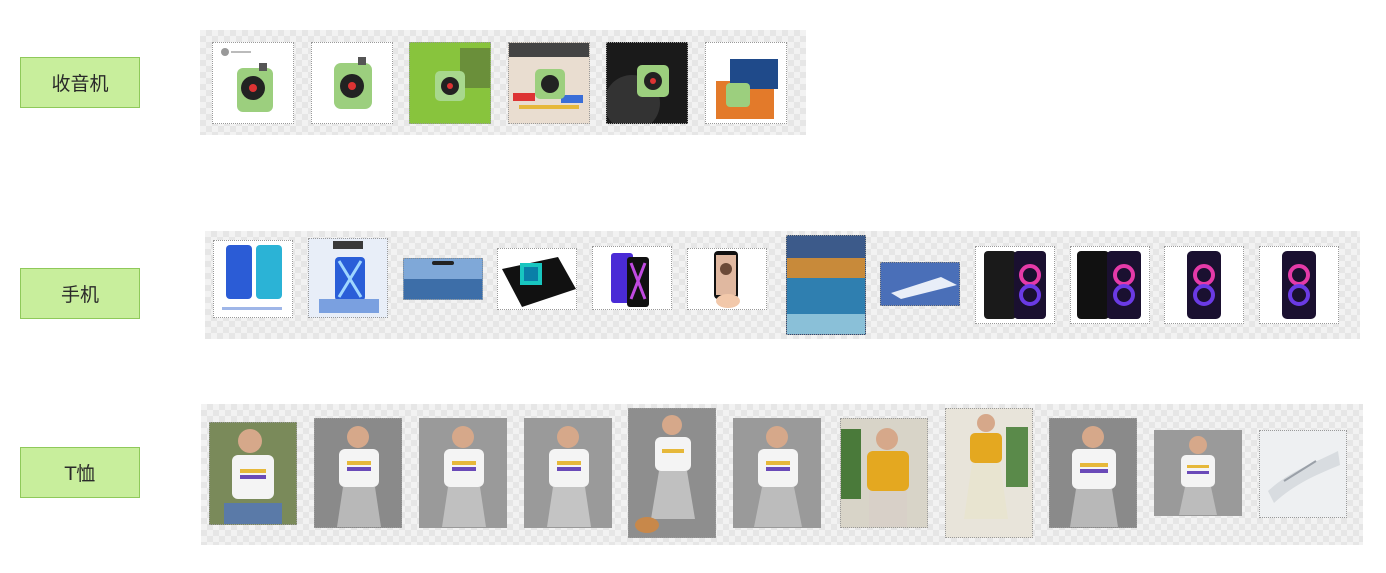  I want to click on category-label-text: T恤, so click(80, 474).